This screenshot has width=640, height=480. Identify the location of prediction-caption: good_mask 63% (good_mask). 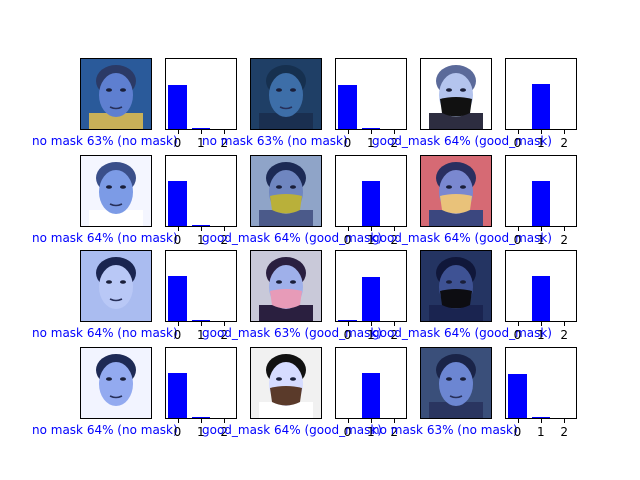
(292, 333).